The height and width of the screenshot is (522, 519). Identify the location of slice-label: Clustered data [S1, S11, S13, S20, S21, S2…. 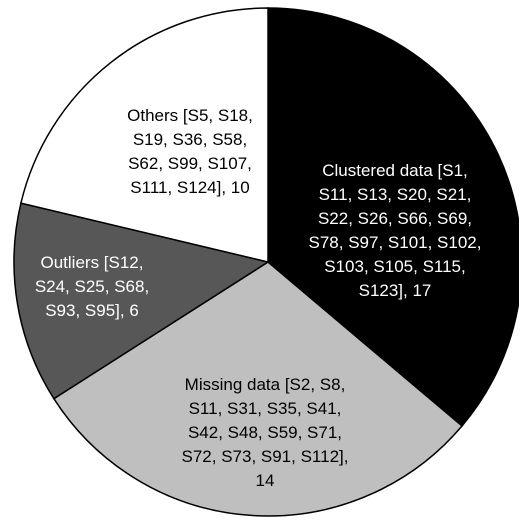
(395, 230).